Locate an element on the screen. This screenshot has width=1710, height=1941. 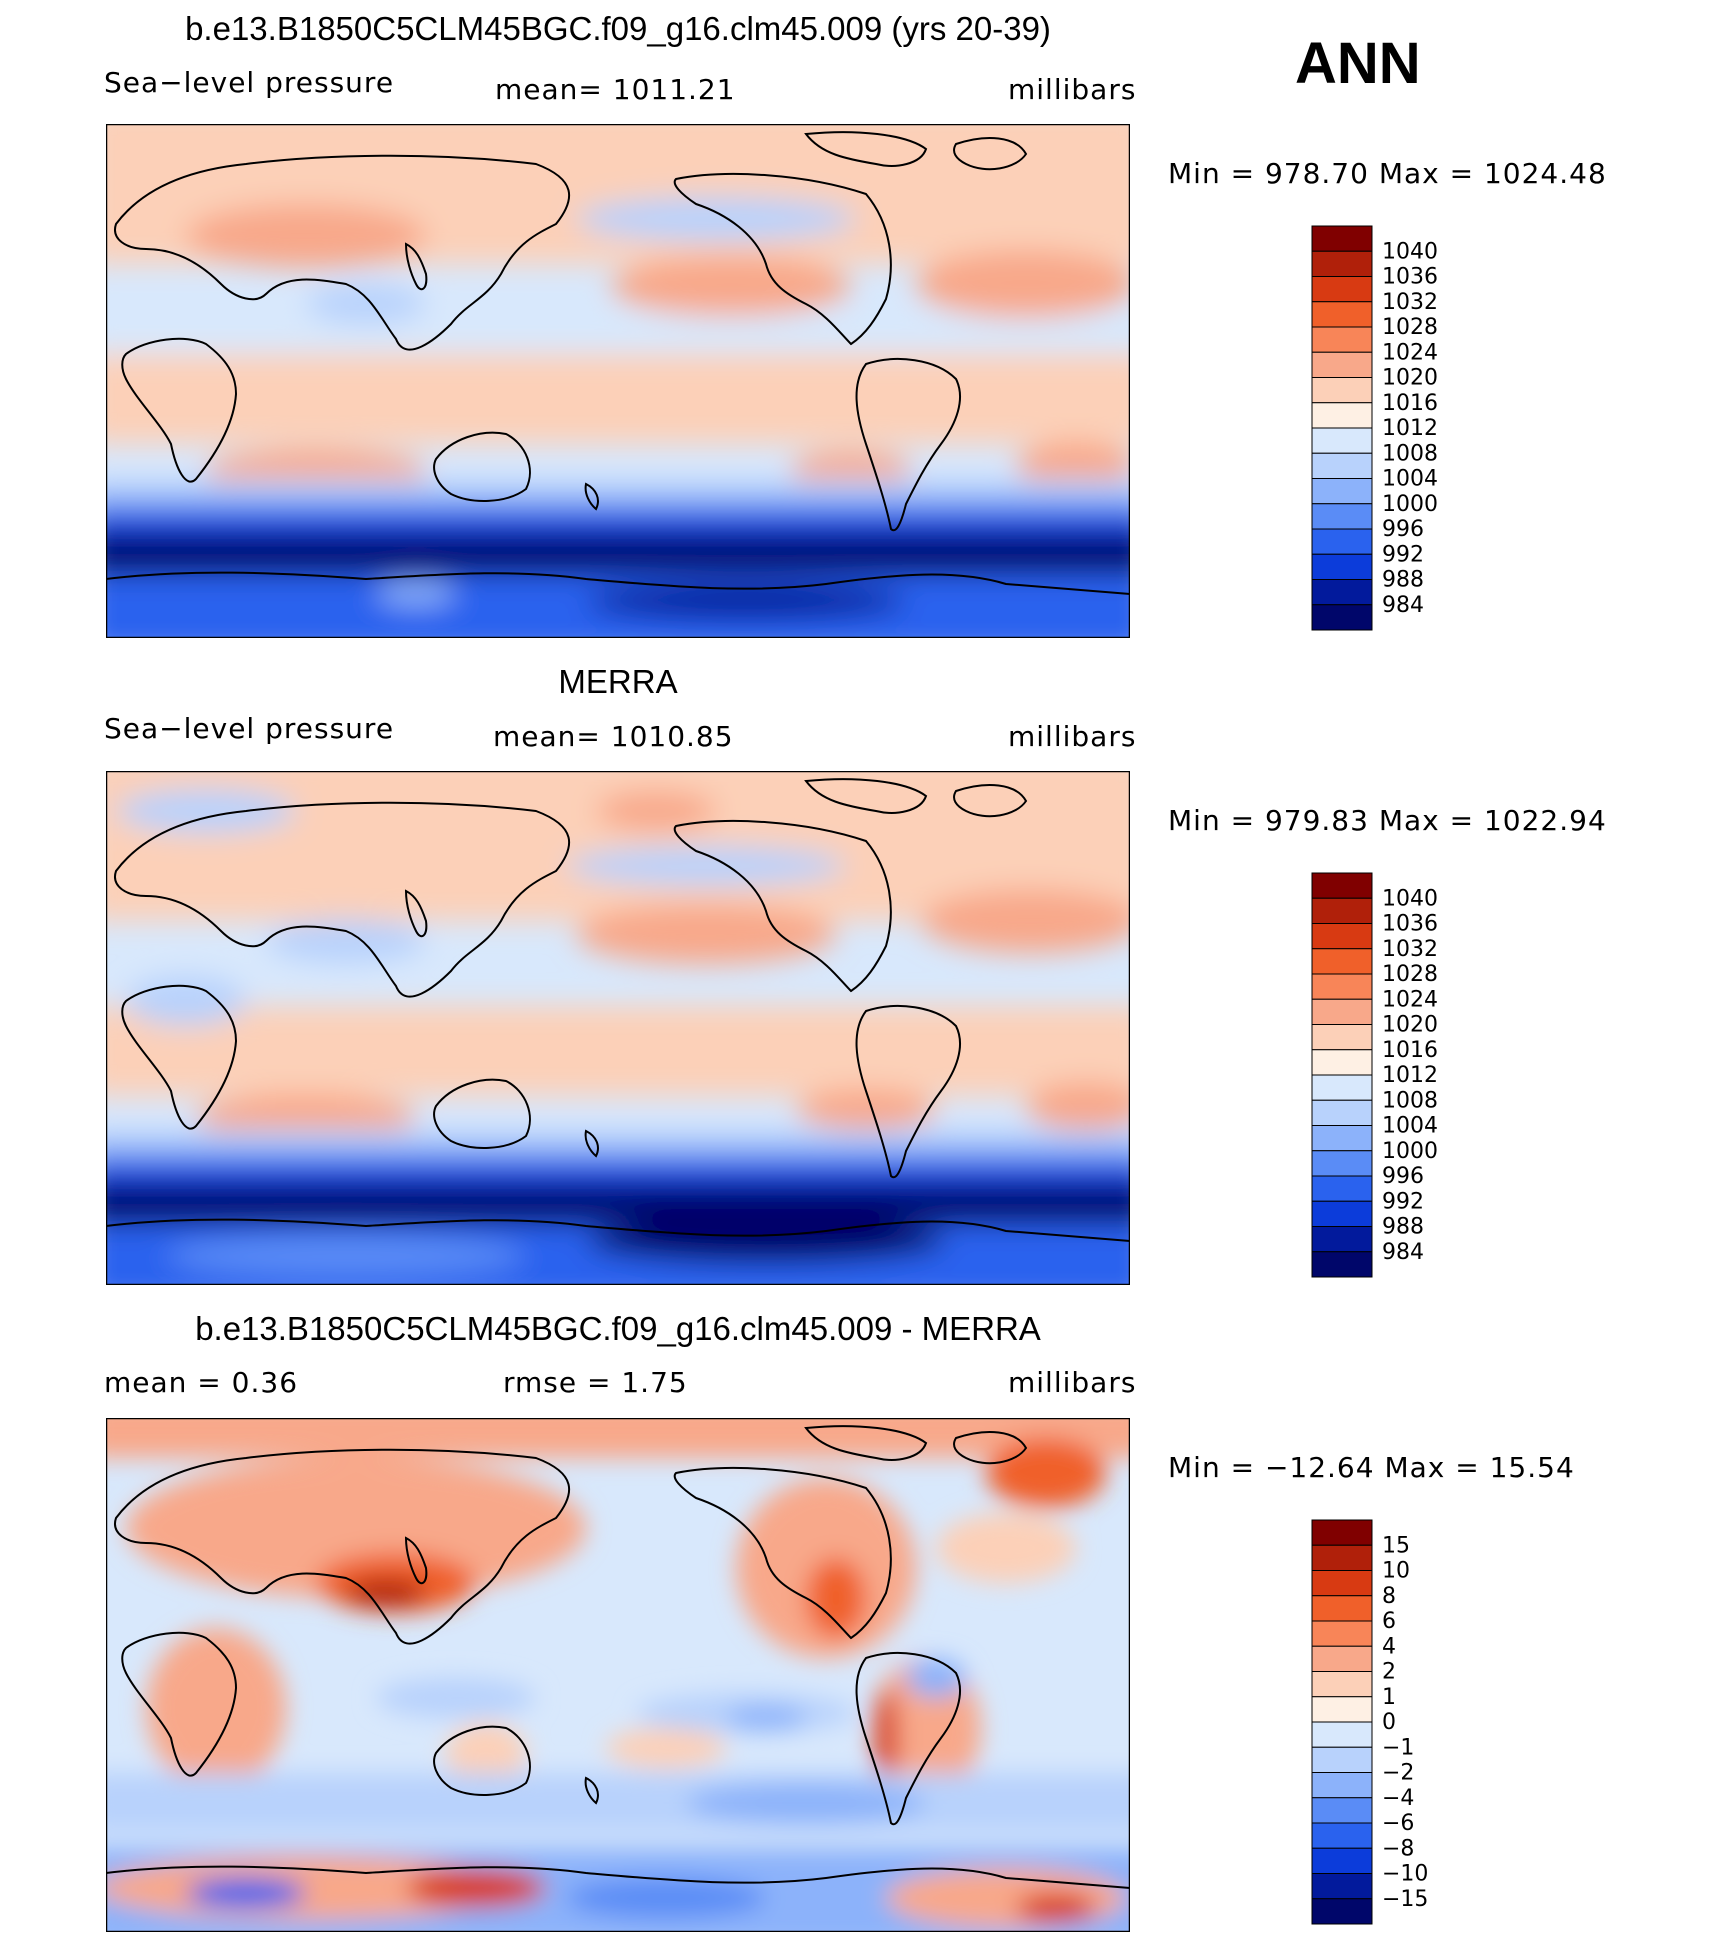
colorbar-tick-label: 984 is located at coordinates (1403, 605).